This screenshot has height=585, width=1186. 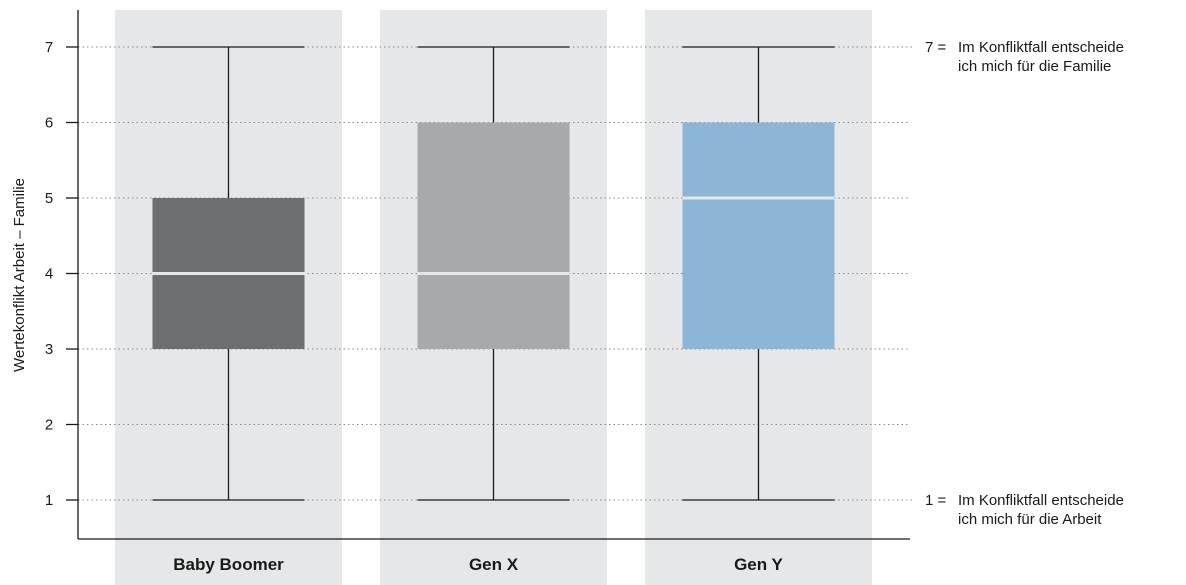 What do you see at coordinates (49, 198) in the screenshot?
I see `y-tick-label-5: 5` at bounding box center [49, 198].